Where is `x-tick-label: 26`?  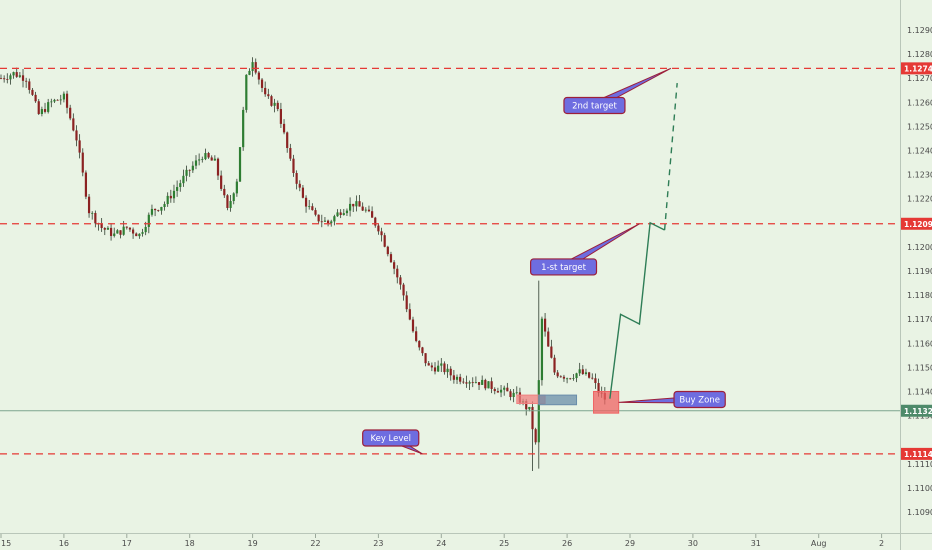
x-tick-label: 26 is located at coordinates (567, 543).